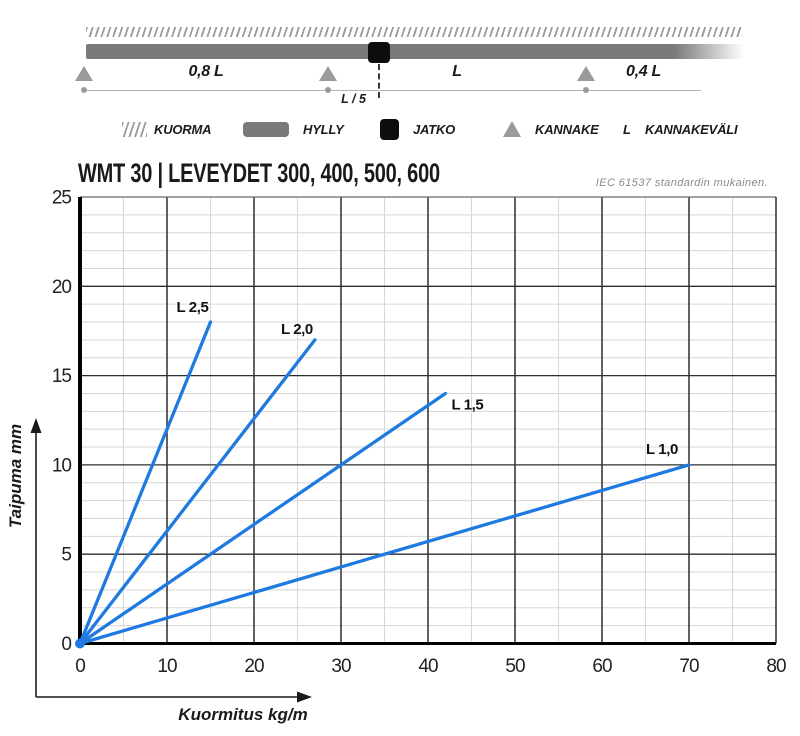  I want to click on svg-text: 30, so click(341, 666).